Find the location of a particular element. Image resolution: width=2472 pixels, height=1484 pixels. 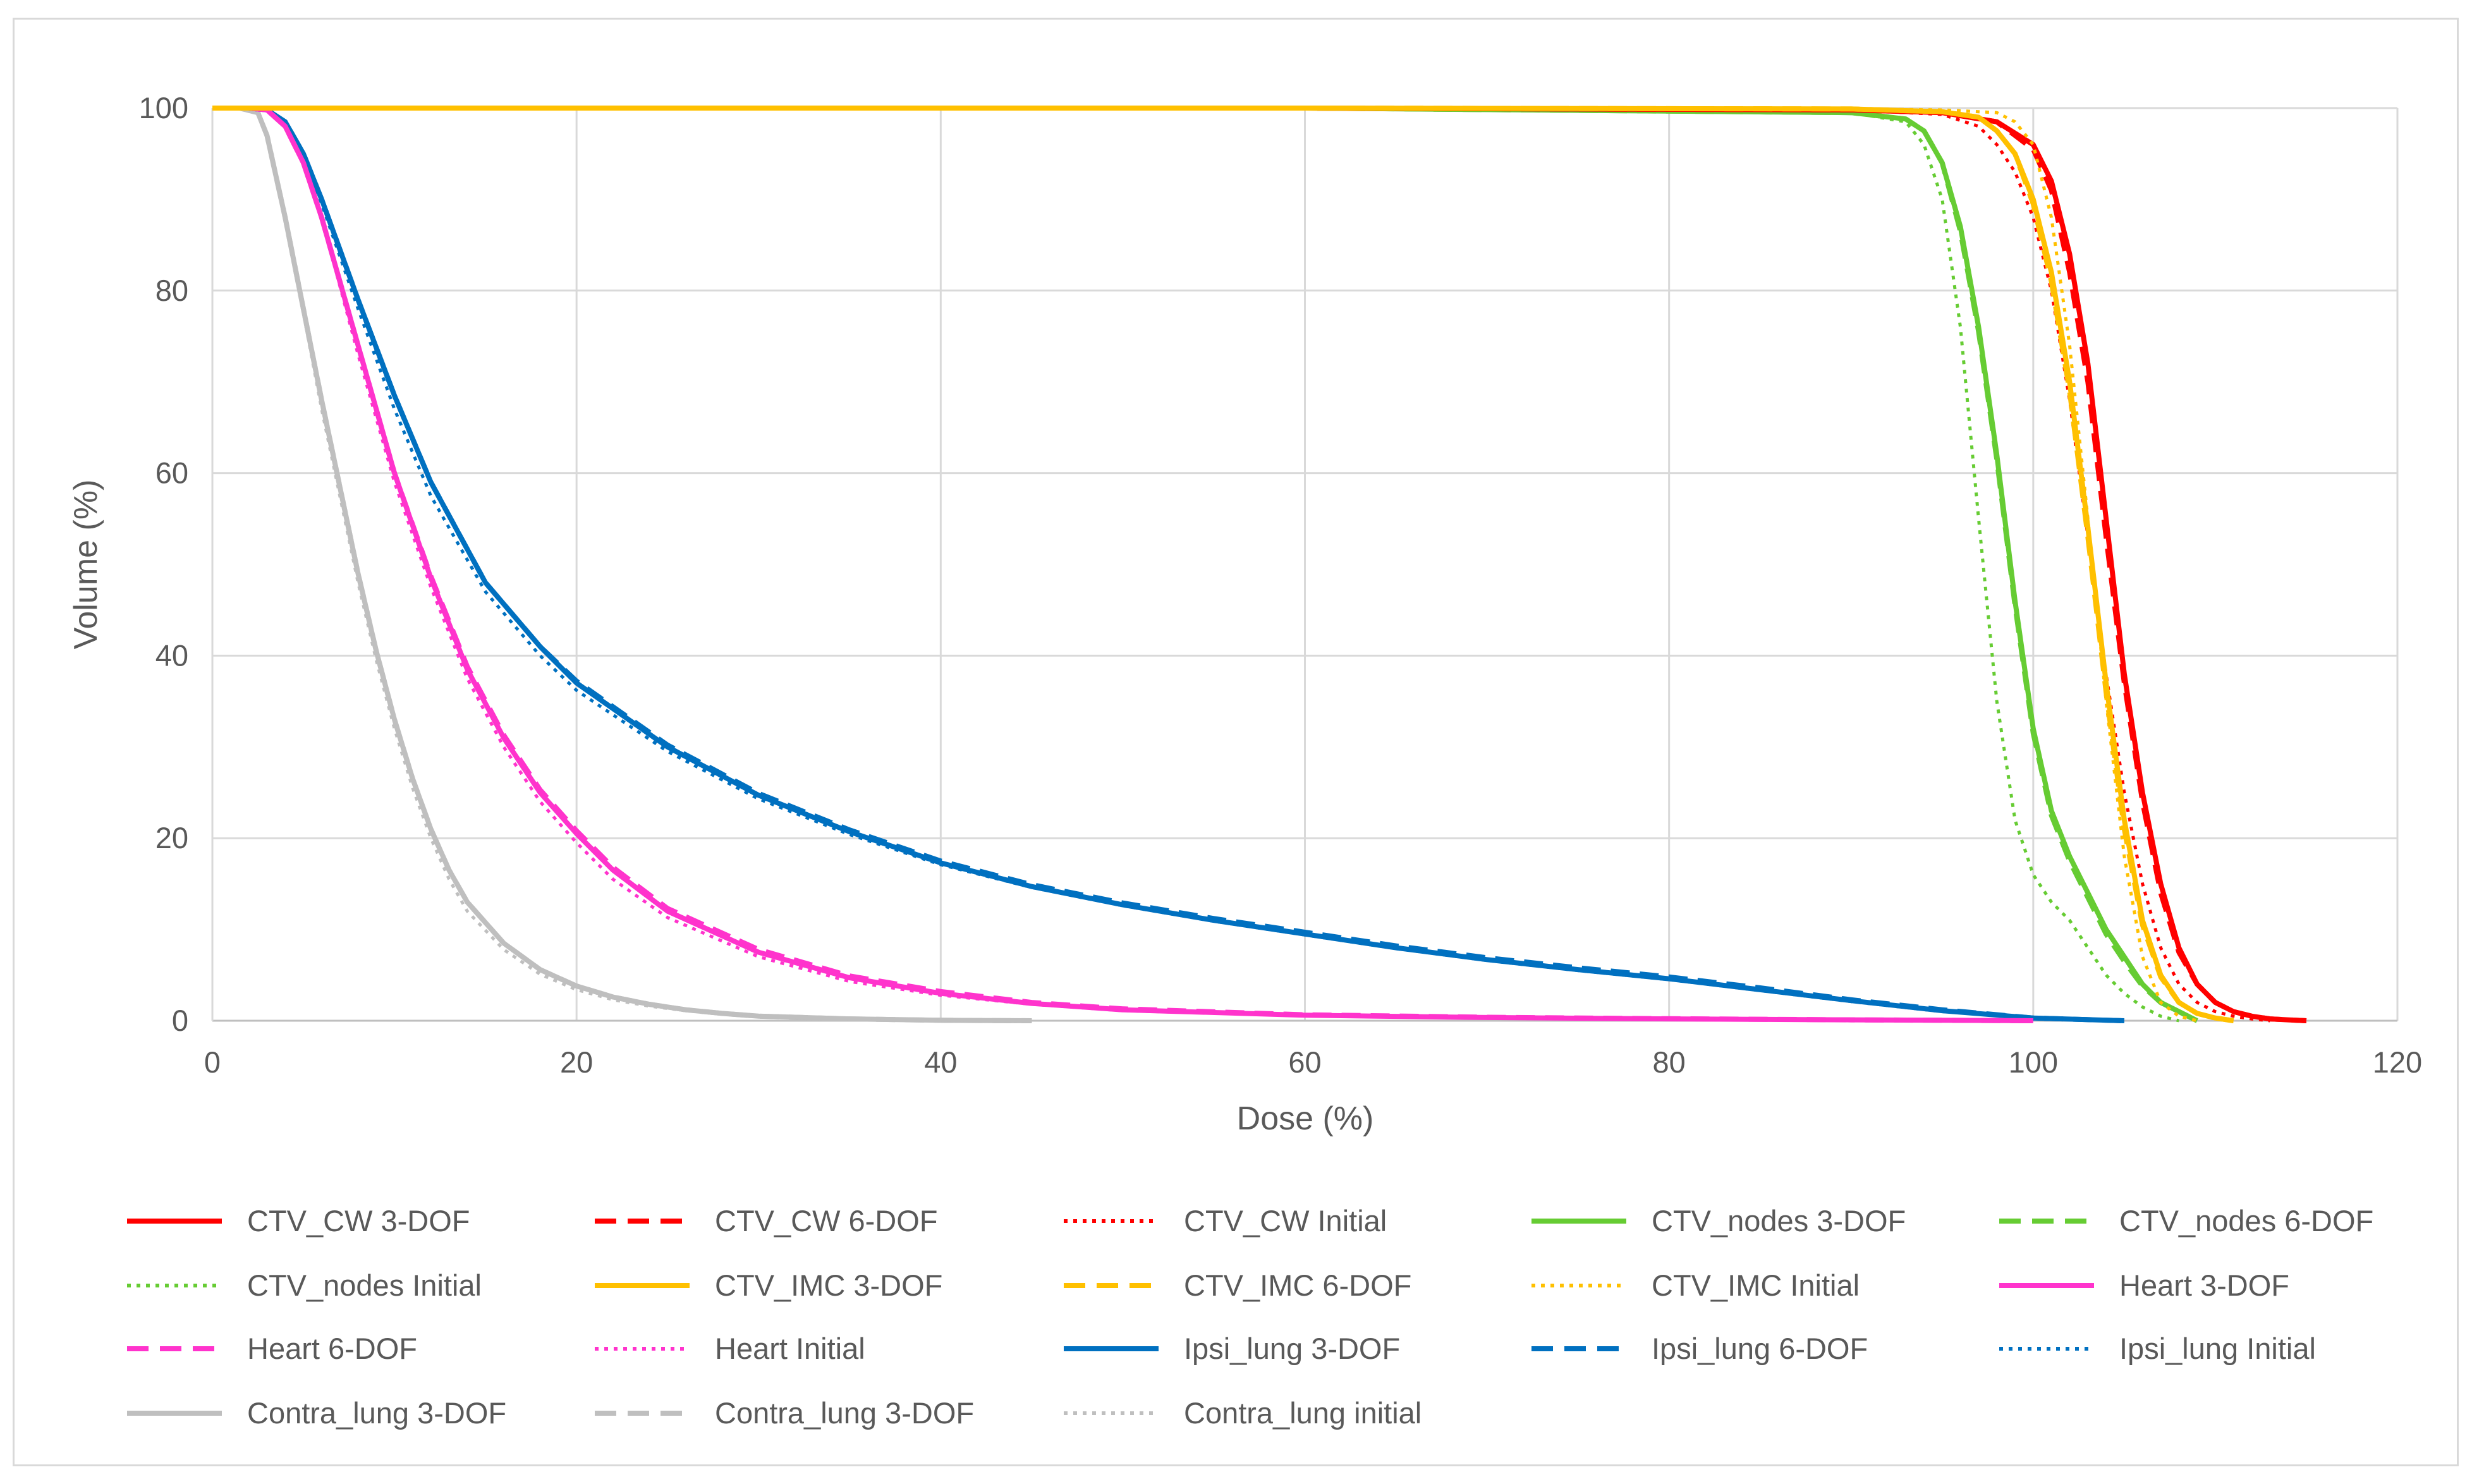

legend-entry: CTV_nodes 3-DOF is located at coordinates (1718, 1221).